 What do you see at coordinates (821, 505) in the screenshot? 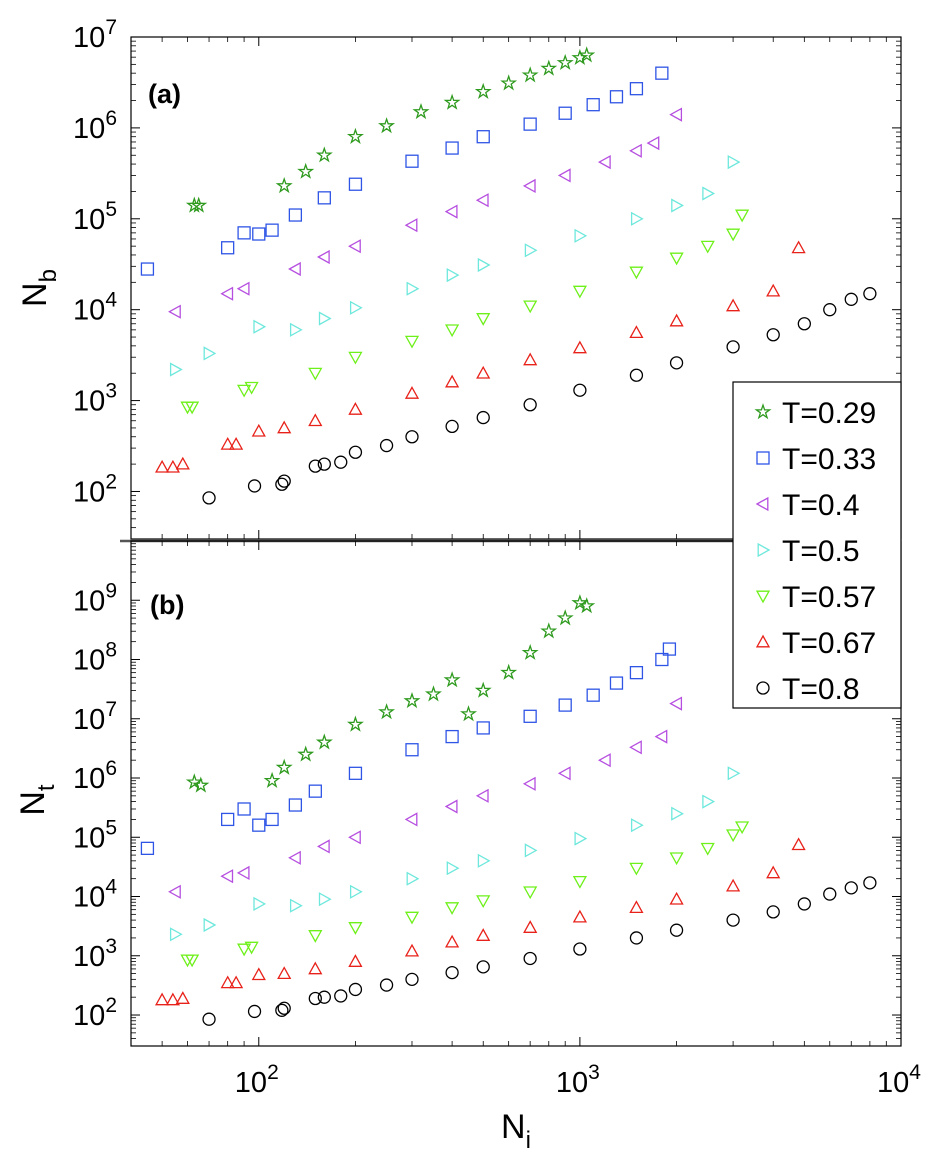
I see `legend-label-t-0-4: T=0.4` at bounding box center [821, 505].